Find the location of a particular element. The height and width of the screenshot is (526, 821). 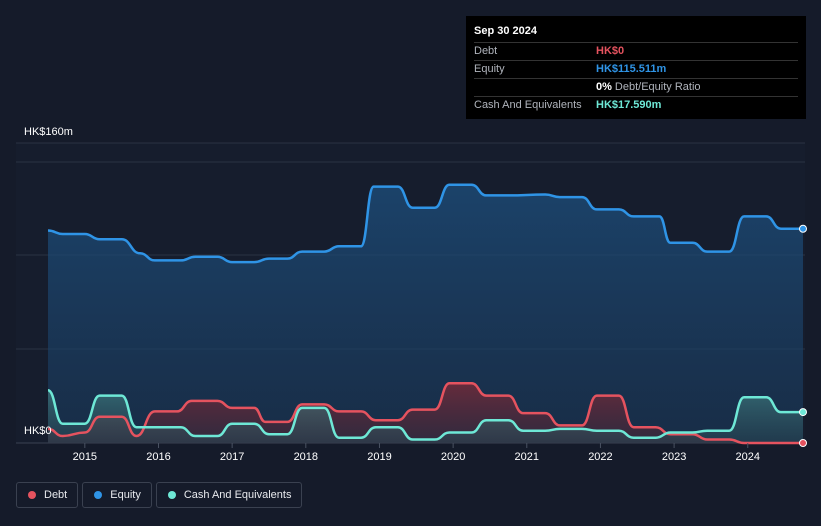

x-tick-2018: 2018 is located at coordinates (306, 457).